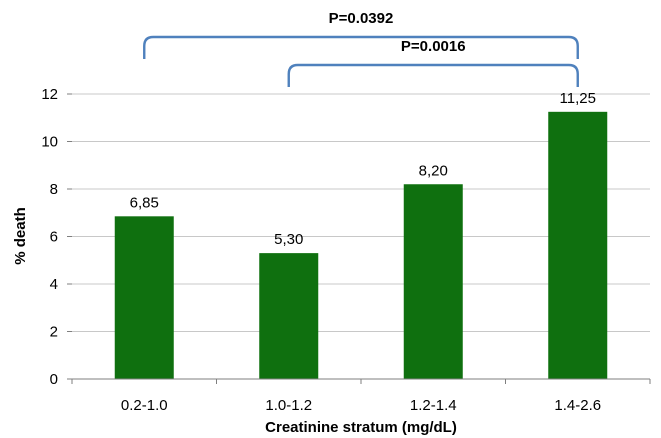 This screenshot has height=438, width=661. I want to click on significance-brackets: P=0.0392 P=0.0016, so click(361, 48).